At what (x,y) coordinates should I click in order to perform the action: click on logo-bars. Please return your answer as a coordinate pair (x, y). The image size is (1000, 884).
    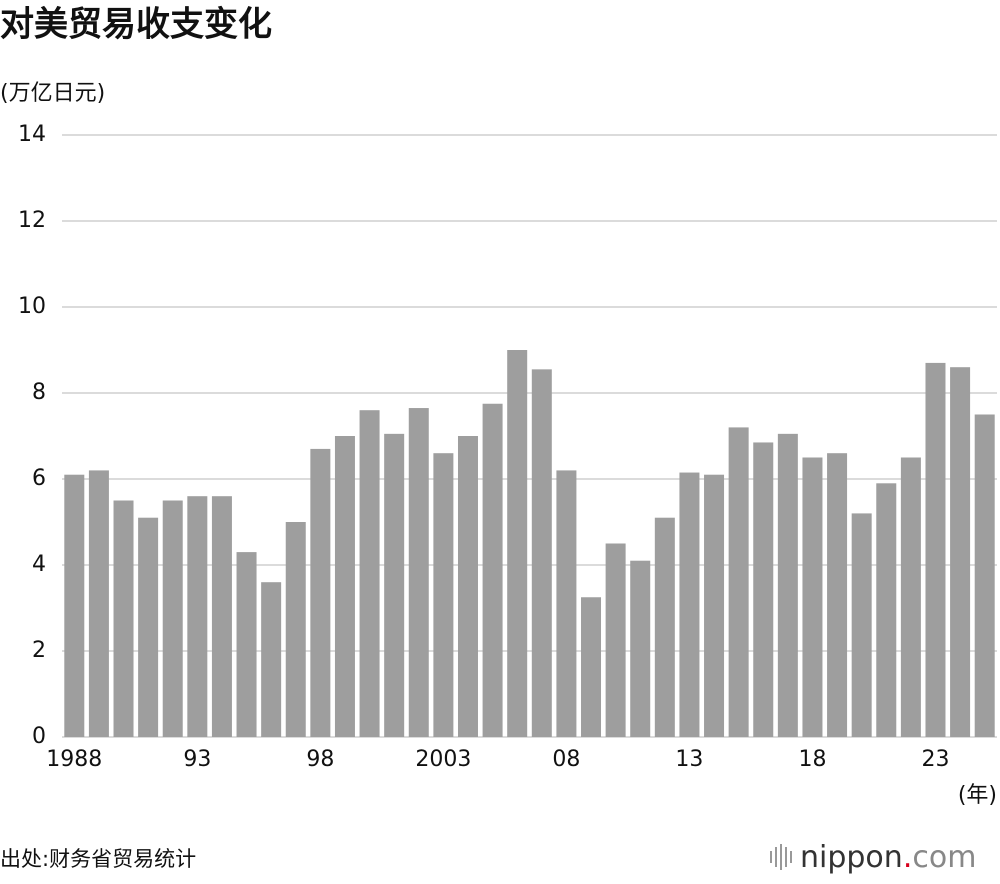
    Looking at the image, I should click on (781, 857).